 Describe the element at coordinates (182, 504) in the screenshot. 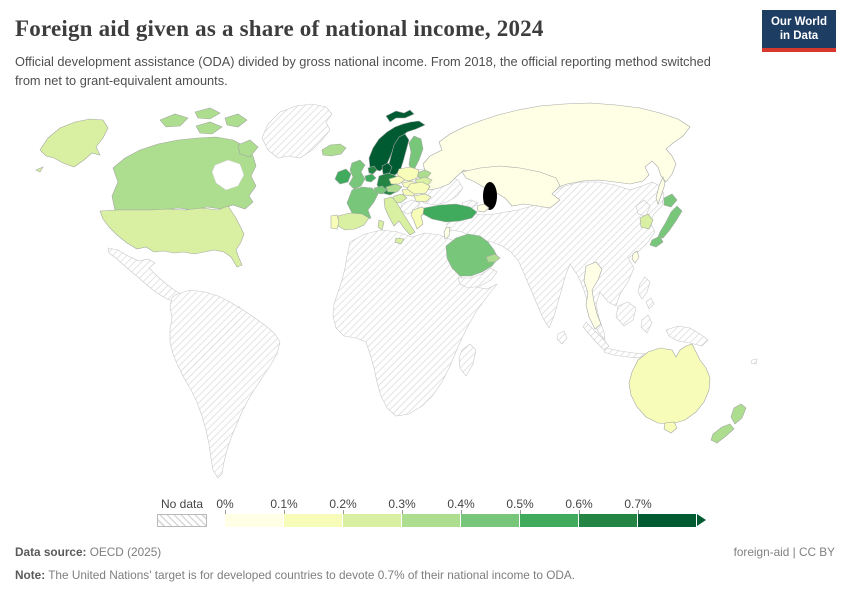

I see `legend-no-data-label: No data` at that location.